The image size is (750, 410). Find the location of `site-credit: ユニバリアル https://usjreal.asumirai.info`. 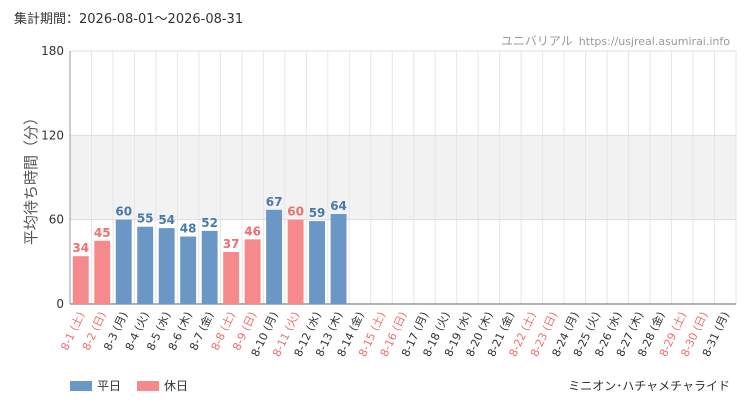

site-credit: ユニバリアル https://usjreal.asumirai.info is located at coordinates (615, 40).